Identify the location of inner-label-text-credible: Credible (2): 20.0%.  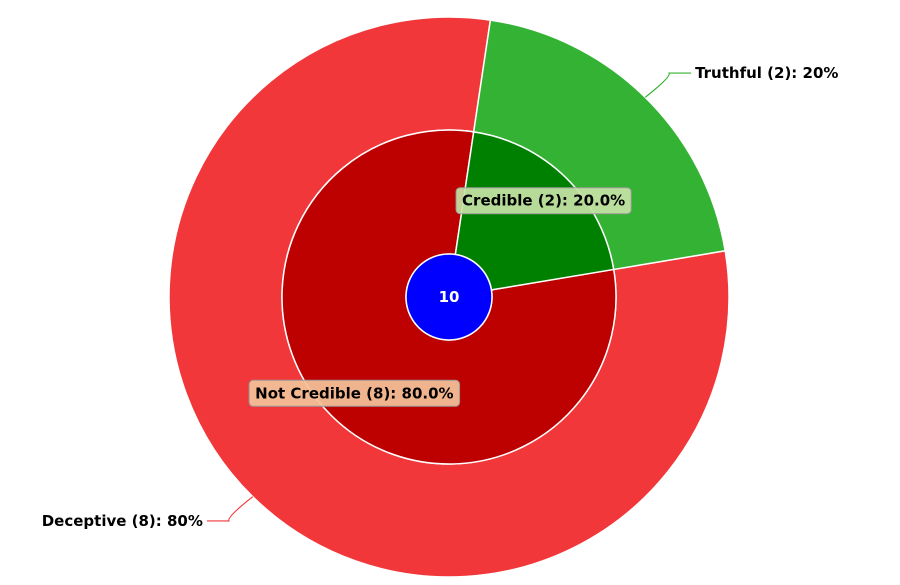
(543, 201).